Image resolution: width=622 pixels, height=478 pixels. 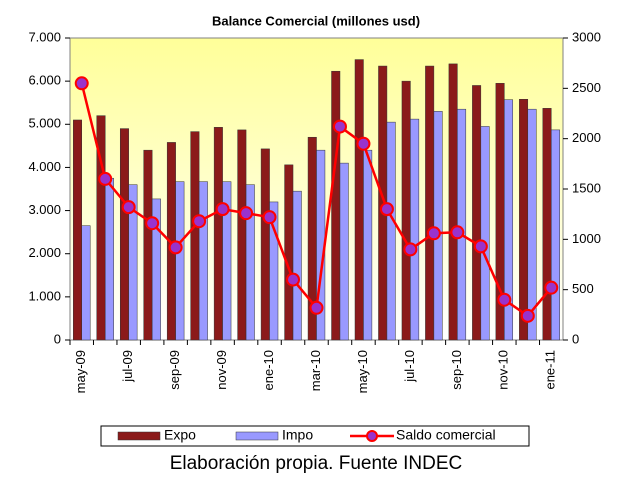 I want to click on x-tick-label: mar-10, so click(x=315, y=370).